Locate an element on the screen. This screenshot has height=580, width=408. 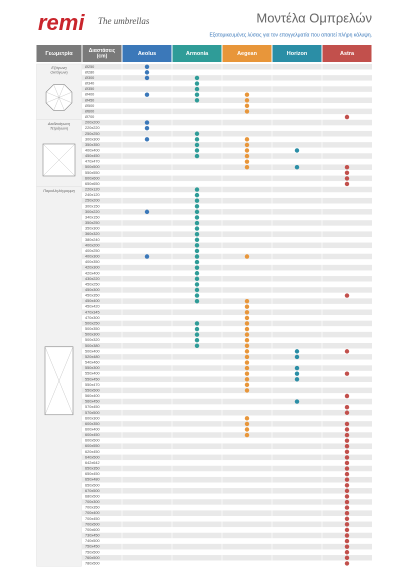
size-label: 470x470 is located at coordinates (92, 162).